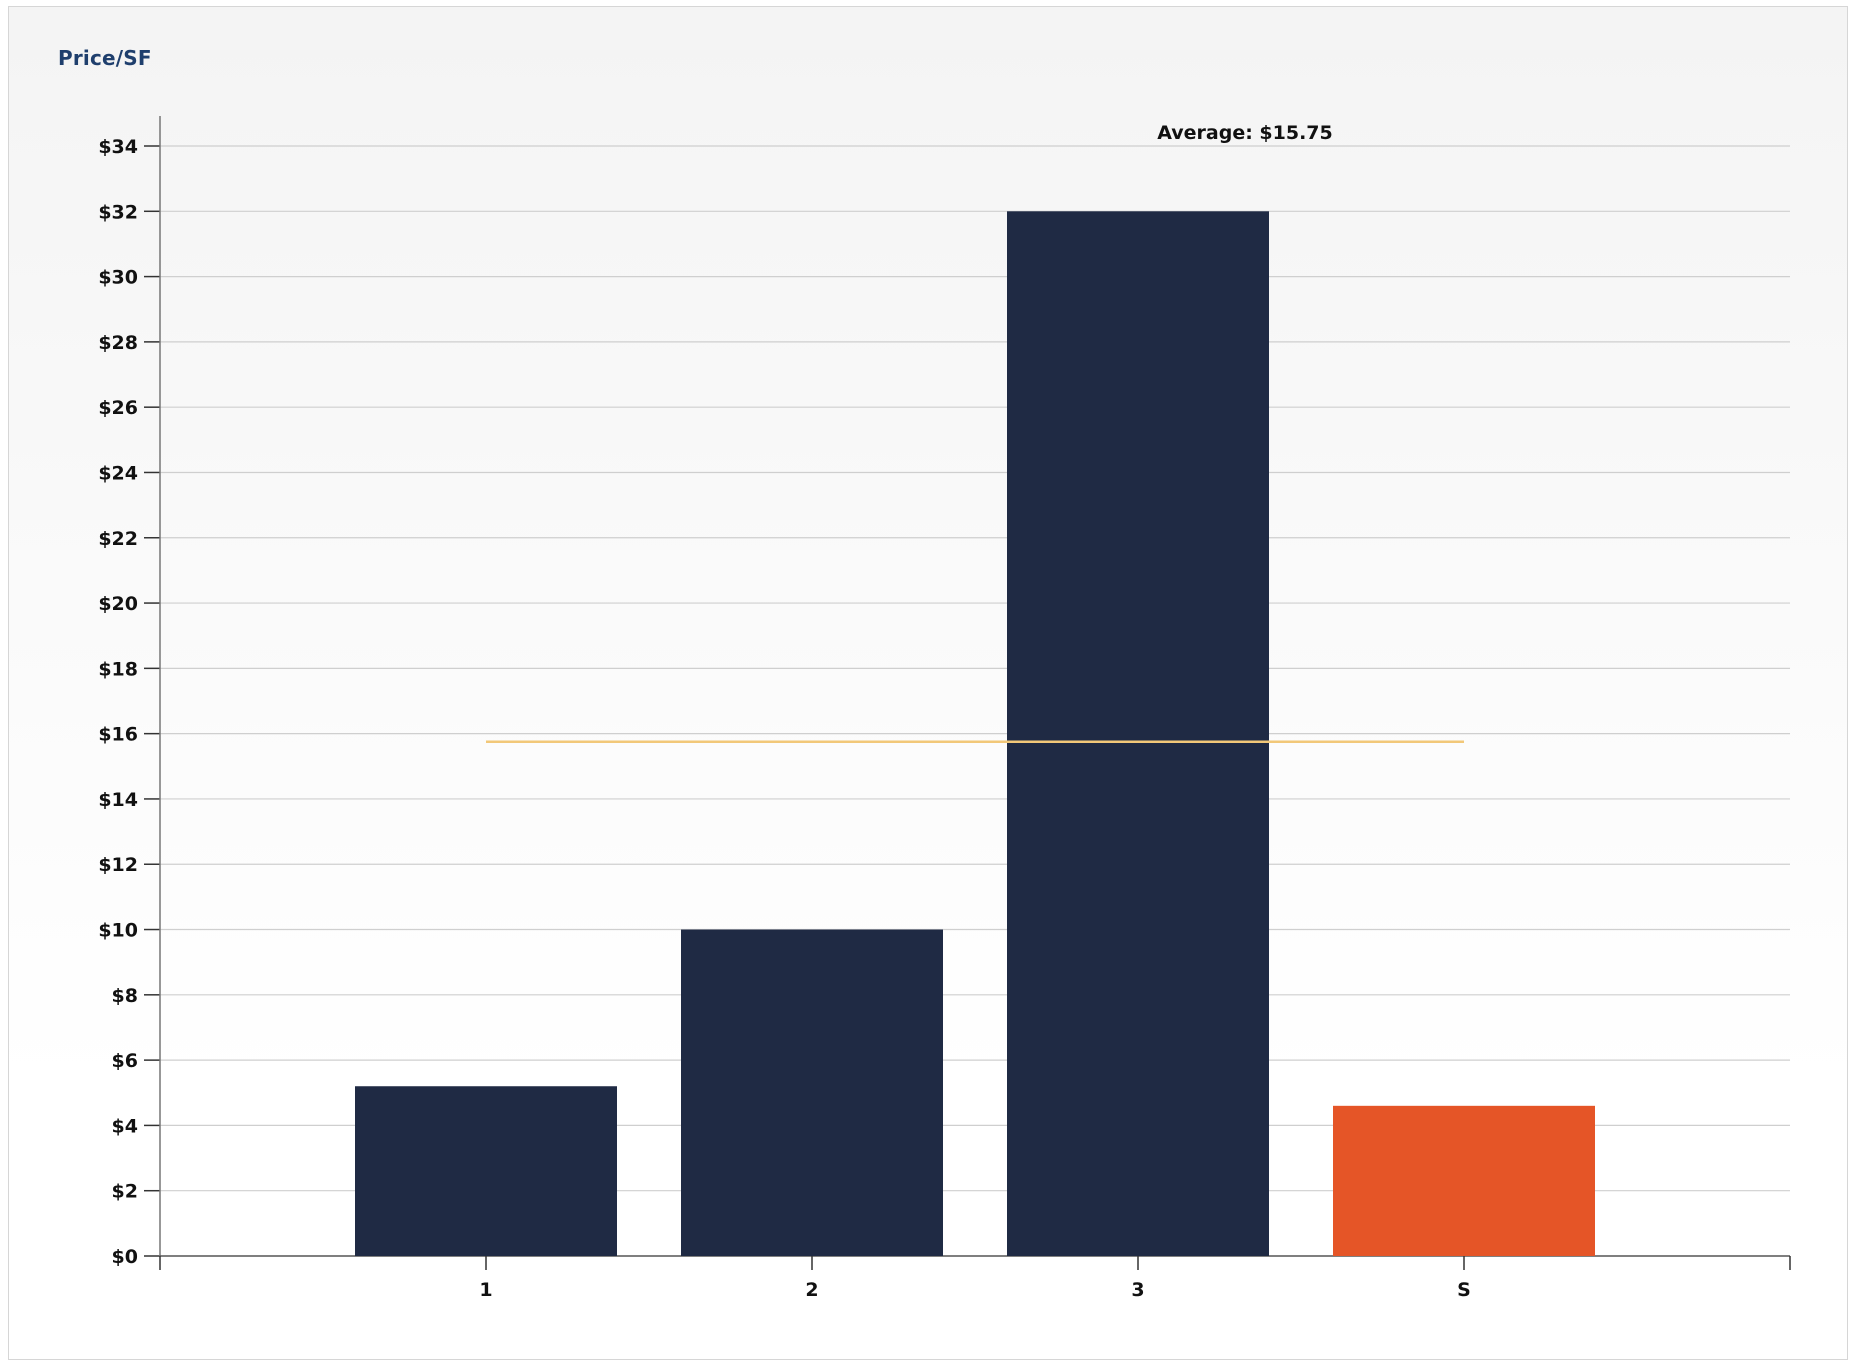 The height and width of the screenshot is (1366, 1857). I want to click on y-tick-label: $0, so click(125, 1257).